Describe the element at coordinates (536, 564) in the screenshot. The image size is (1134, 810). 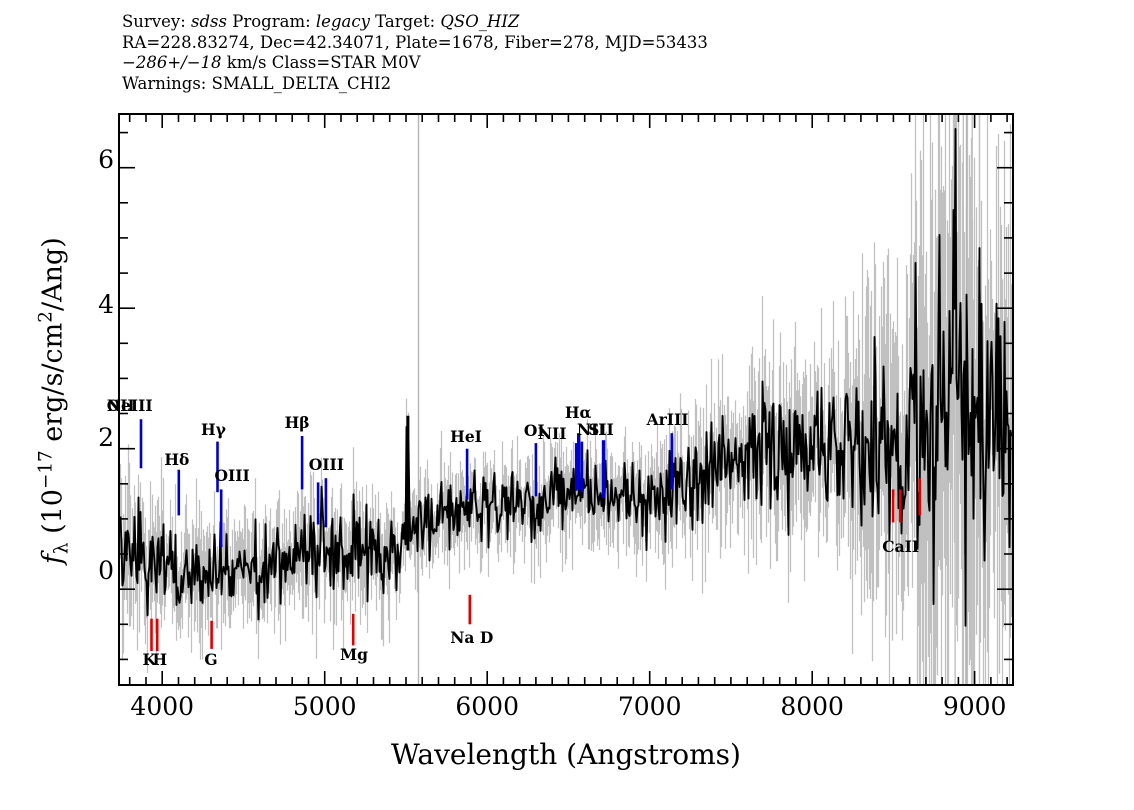
I see `absorption-line-markers` at that location.